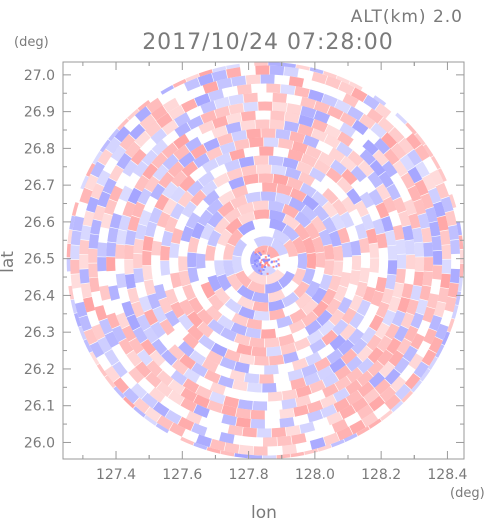  I want to click on x-tick-label: 127.6, so click(182, 475).